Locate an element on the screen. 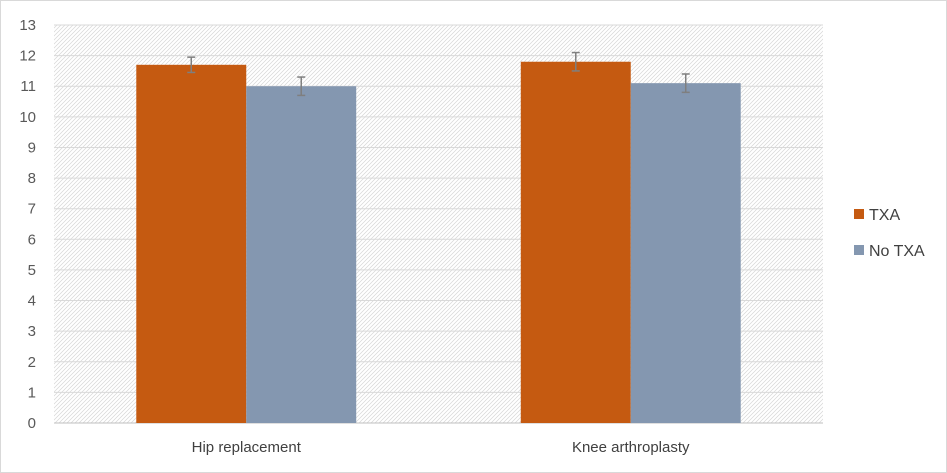 The height and width of the screenshot is (473, 947). y-tick-label: 5 is located at coordinates (32, 270).